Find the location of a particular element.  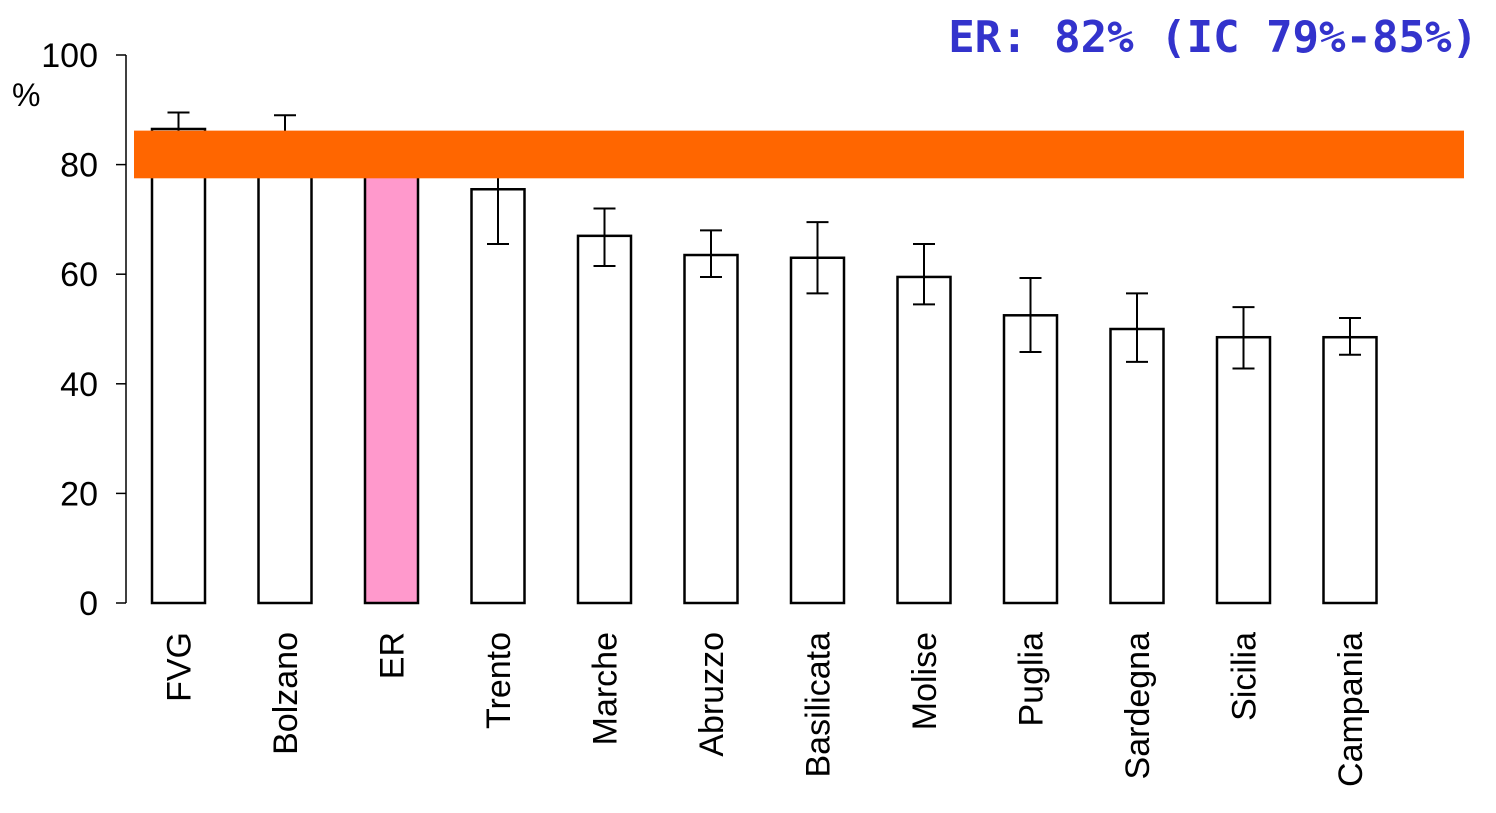

bar-molise is located at coordinates (924, 440).